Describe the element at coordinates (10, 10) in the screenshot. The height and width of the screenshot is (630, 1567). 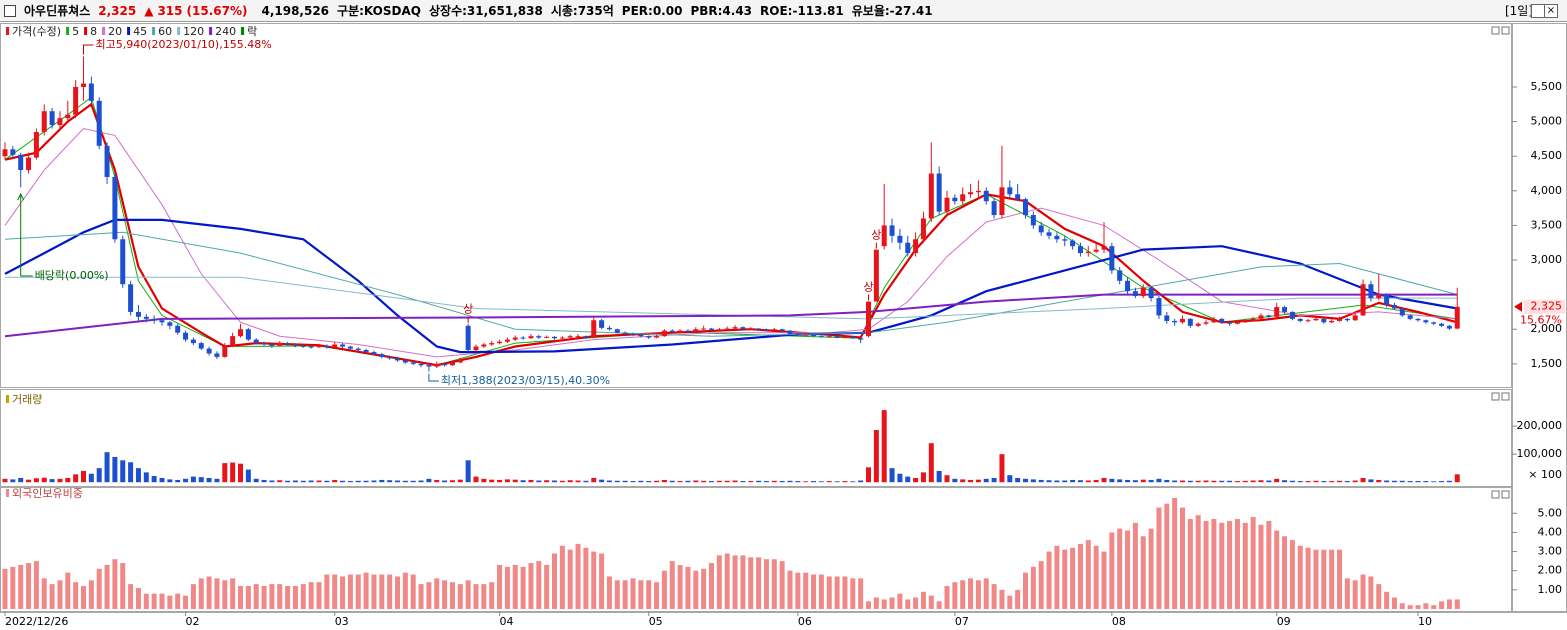
I see `checkbox` at that location.